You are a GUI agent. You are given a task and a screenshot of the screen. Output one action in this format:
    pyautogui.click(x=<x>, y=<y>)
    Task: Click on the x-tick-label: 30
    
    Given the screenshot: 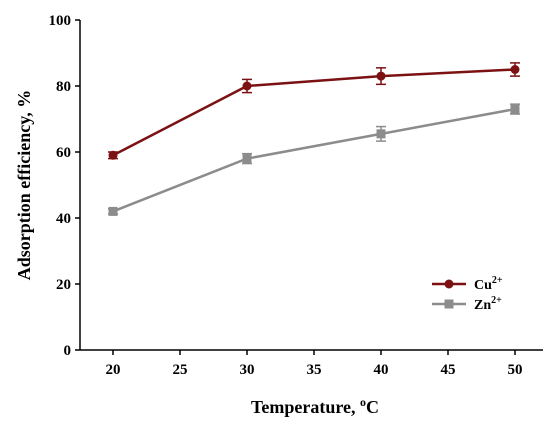 What is the action you would take?
    pyautogui.click(x=247, y=370)
    